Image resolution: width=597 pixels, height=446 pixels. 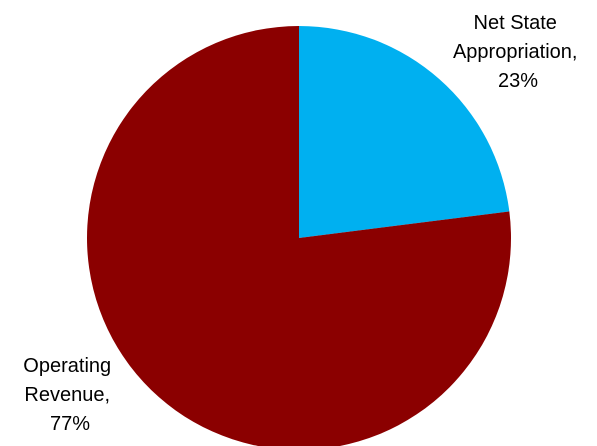 What do you see at coordinates (518, 81) in the screenshot?
I see `slice-label-net-state-appropriation-line-3: 23%` at bounding box center [518, 81].